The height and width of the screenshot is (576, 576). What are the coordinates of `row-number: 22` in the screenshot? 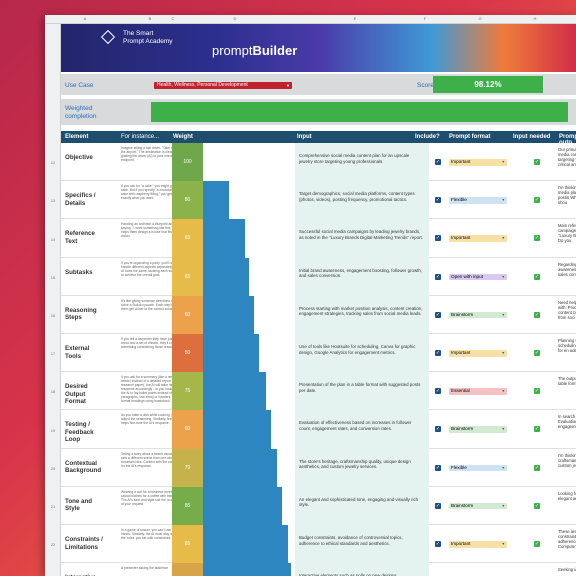 It's located at (53, 545).